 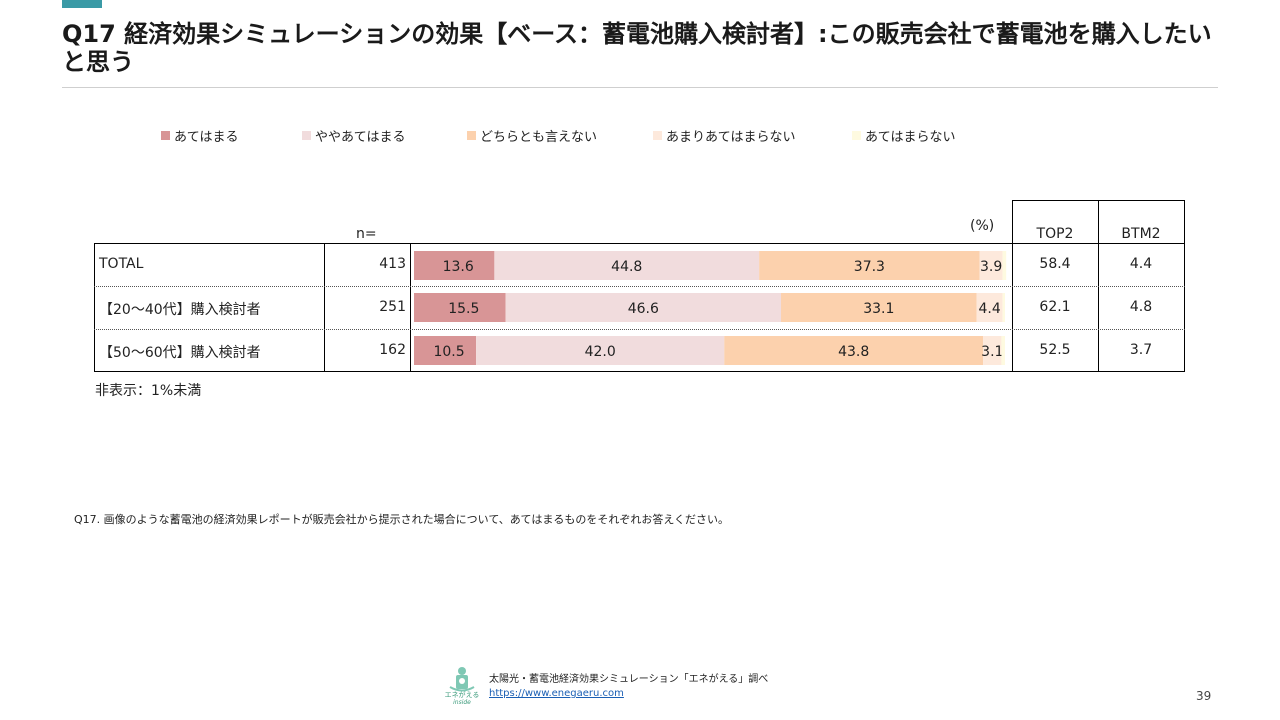 I want to click on btm2-value: 4.8, so click(x=1141, y=307).